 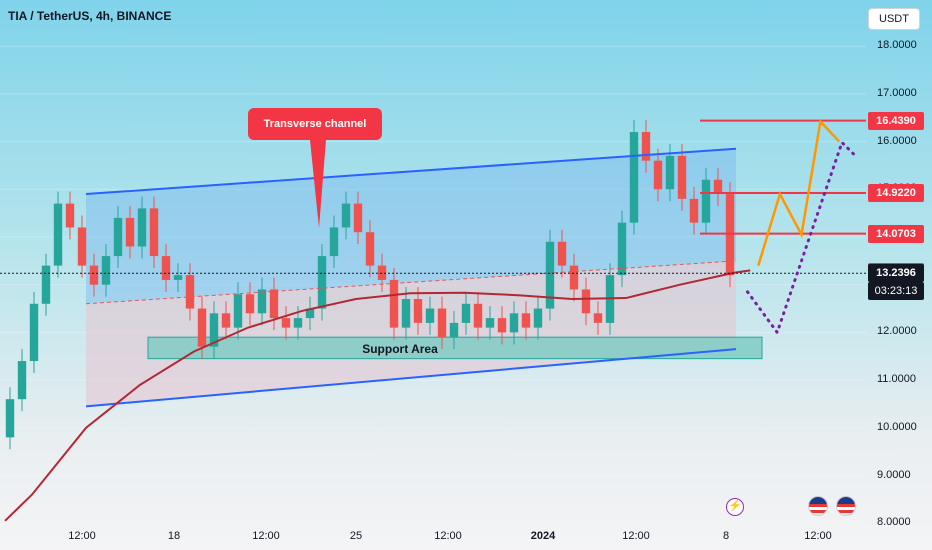 What do you see at coordinates (735, 507) in the screenshot?
I see `lightning-icon: ⚡` at bounding box center [735, 507].